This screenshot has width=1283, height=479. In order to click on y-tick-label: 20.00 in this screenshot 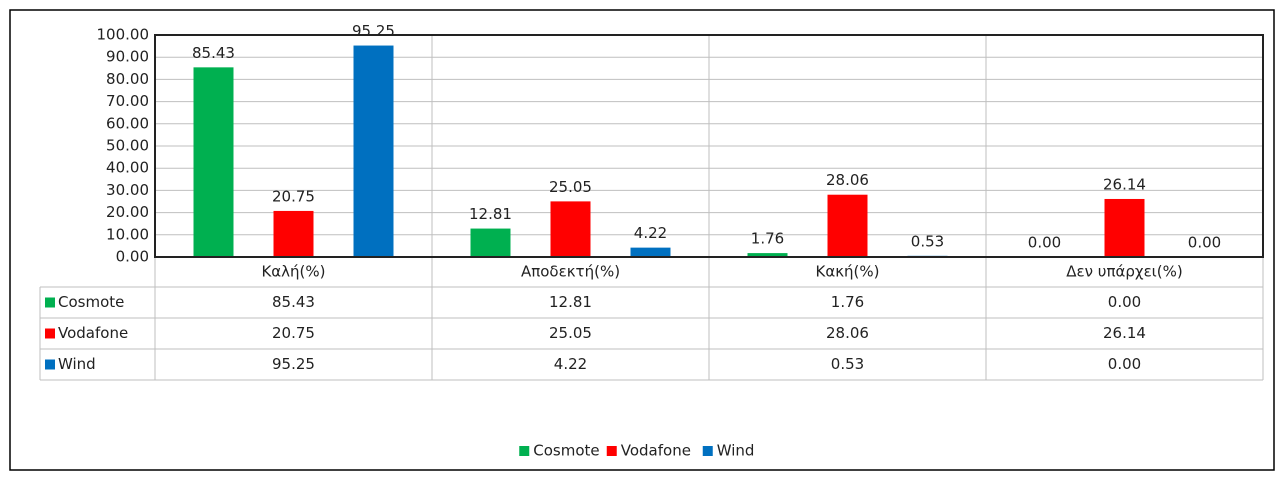, I will do `click(127, 212)`.